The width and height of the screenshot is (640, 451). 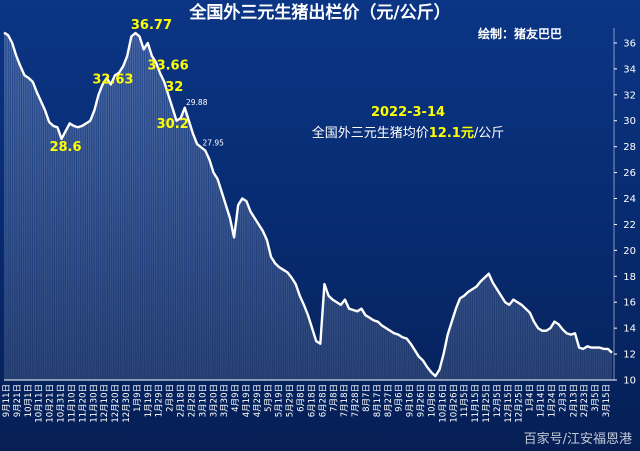 I want to click on x-tick-label: 5月9日, so click(x=269, y=398).